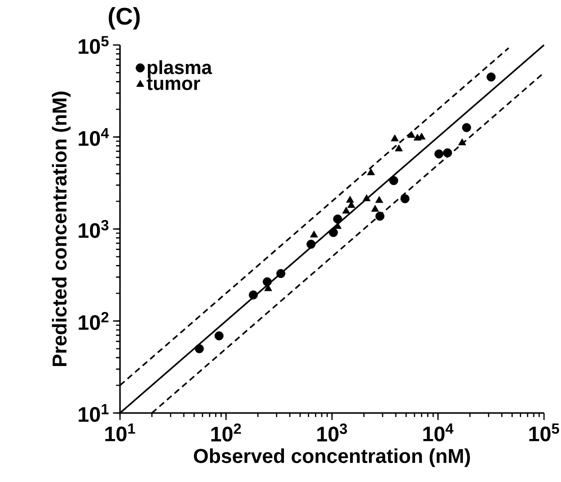 The image size is (561, 482). I want to click on chart-title: (C), so click(124, 18).